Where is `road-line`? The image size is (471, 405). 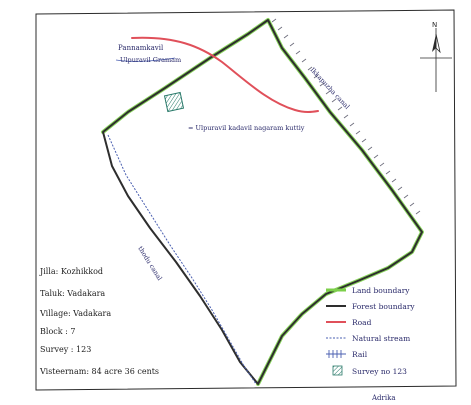
road-line is located at coordinates (225, 74).